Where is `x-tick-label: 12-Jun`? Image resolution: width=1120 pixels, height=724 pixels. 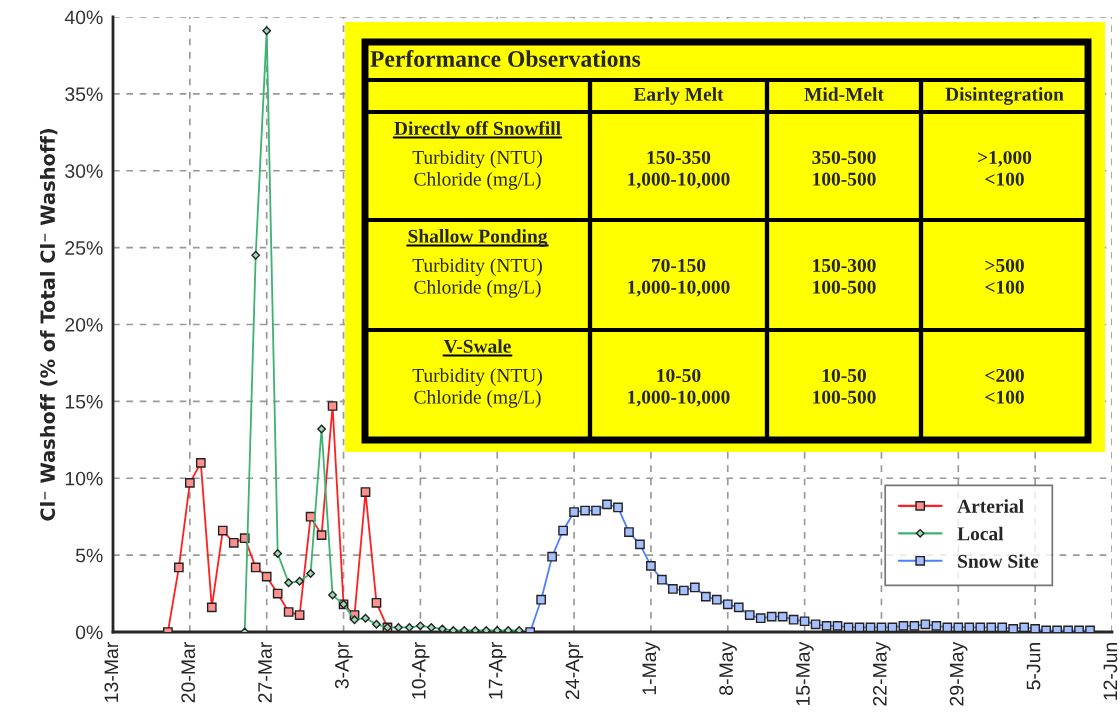
x-tick-label: 12-Jun is located at coordinates (1110, 671).